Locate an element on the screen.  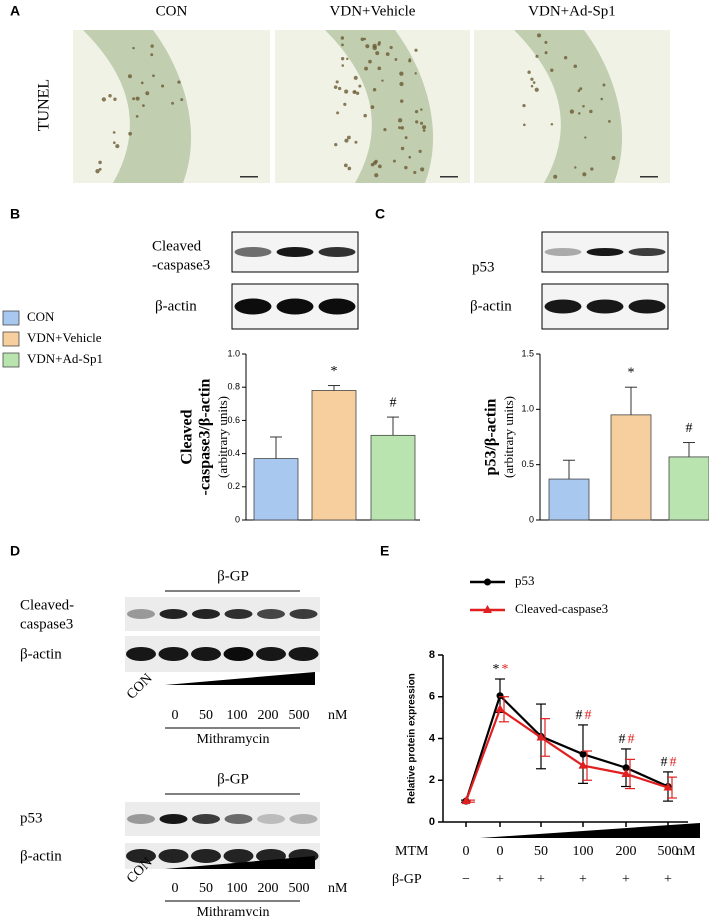
y-axis-label: p53/β-actin is located at coordinates (491, 436).